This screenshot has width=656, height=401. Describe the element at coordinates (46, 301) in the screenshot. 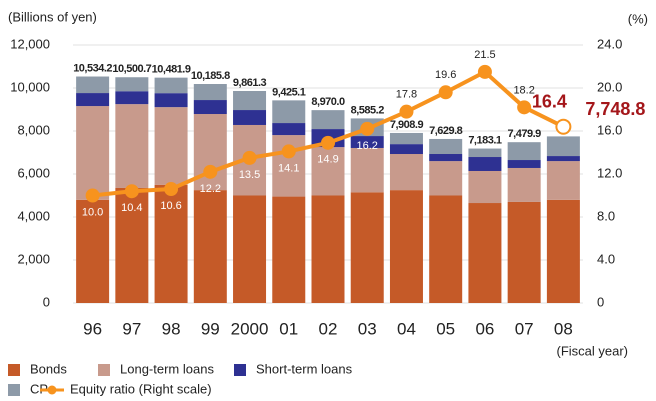

I see `y-tick-label: 0` at that location.